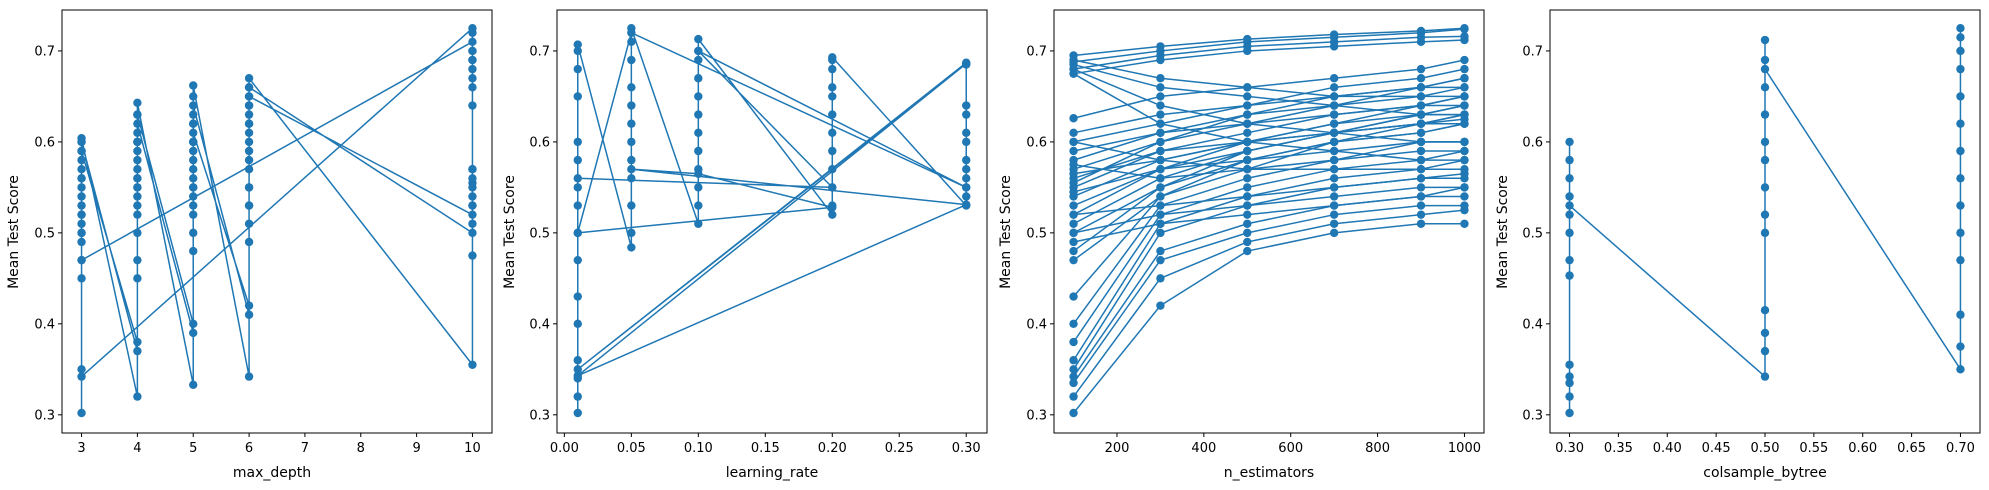 The image size is (1989, 490). I want to click on x-tick-label: 0.70, so click(1960, 448).